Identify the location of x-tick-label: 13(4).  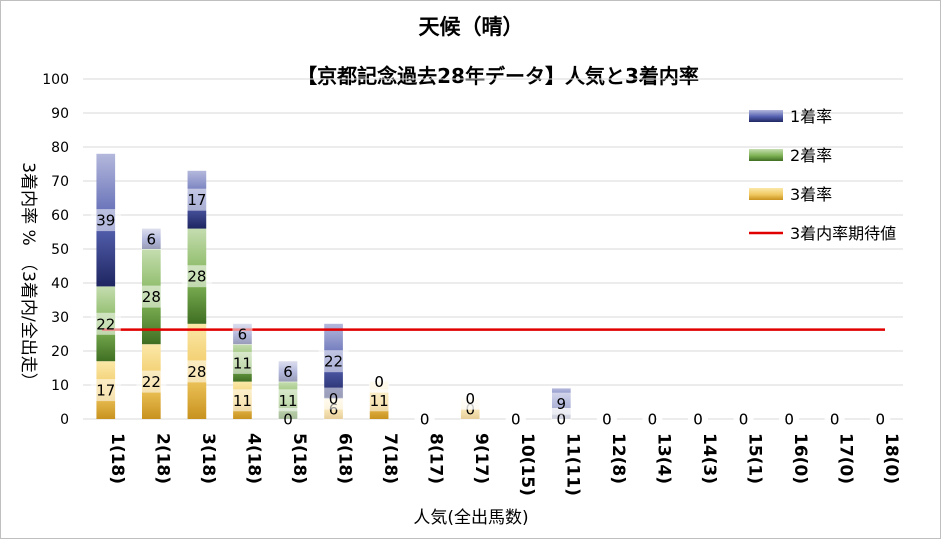
(663, 458).